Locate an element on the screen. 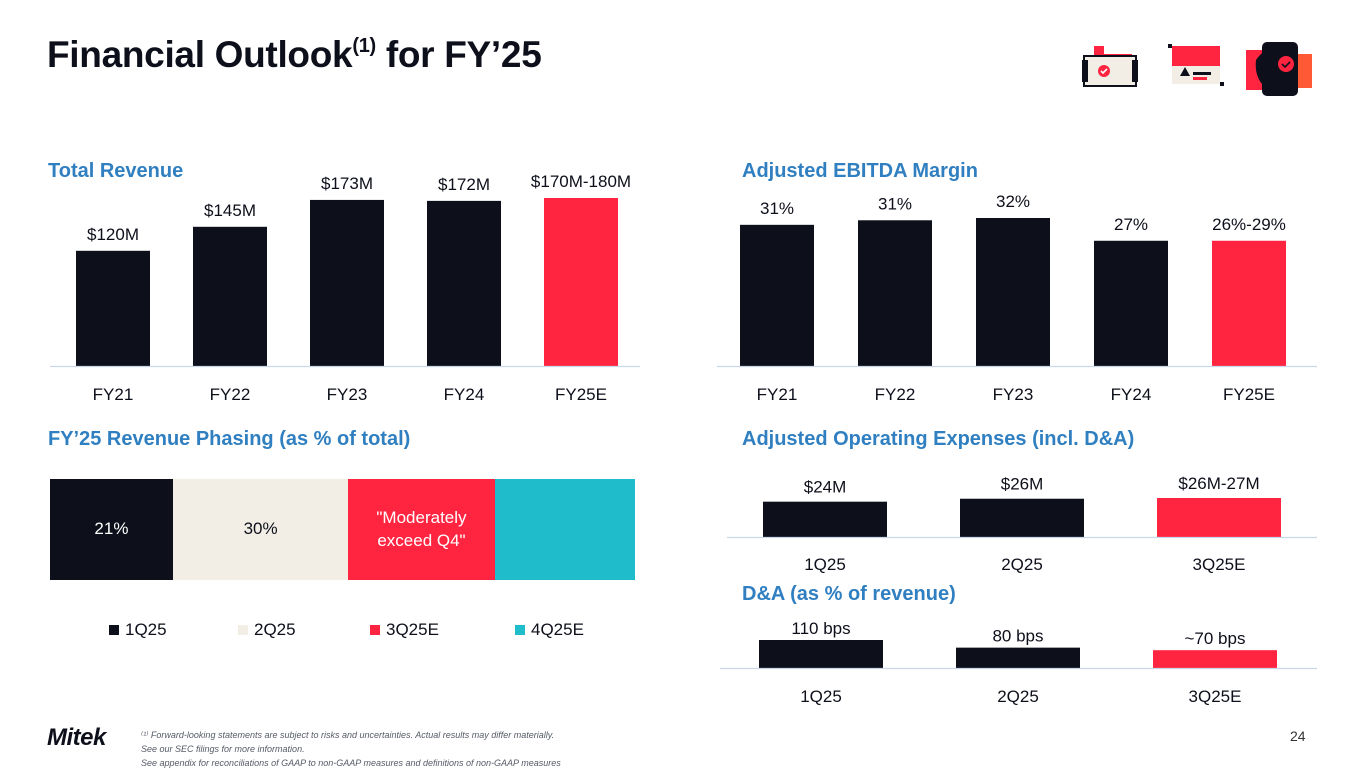 This screenshot has width=1365, height=768. revenue-section-title: Total Revenue is located at coordinates (116, 171).